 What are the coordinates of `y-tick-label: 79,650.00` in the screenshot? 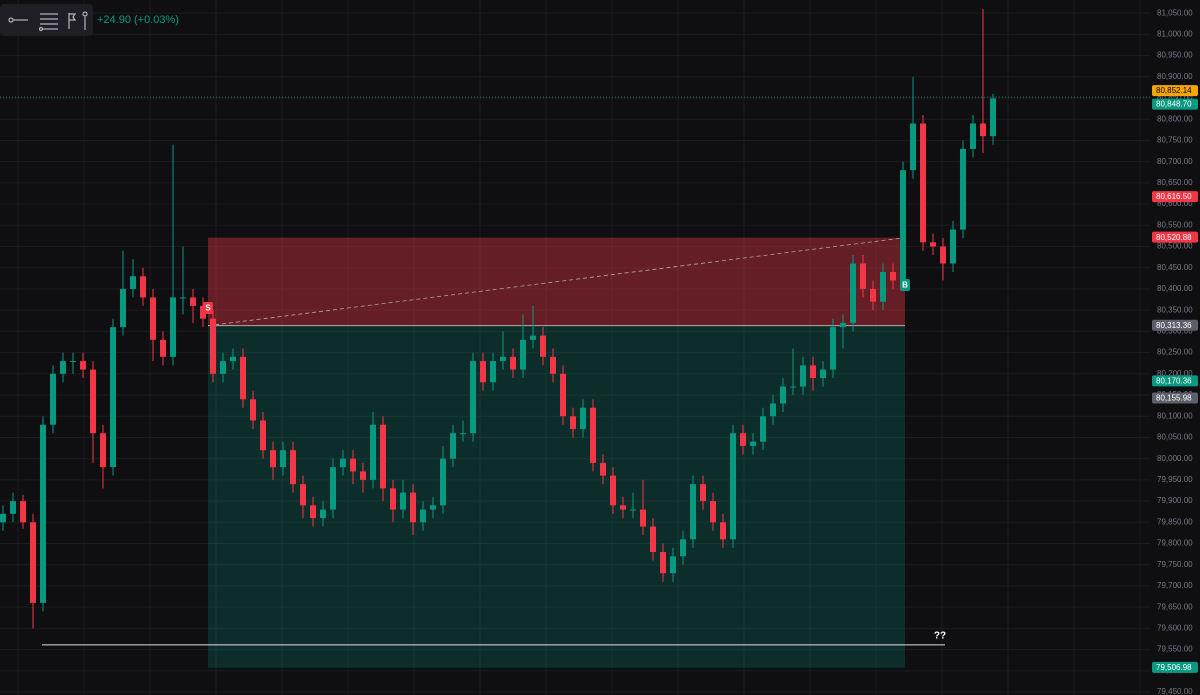 It's located at (1175, 606).